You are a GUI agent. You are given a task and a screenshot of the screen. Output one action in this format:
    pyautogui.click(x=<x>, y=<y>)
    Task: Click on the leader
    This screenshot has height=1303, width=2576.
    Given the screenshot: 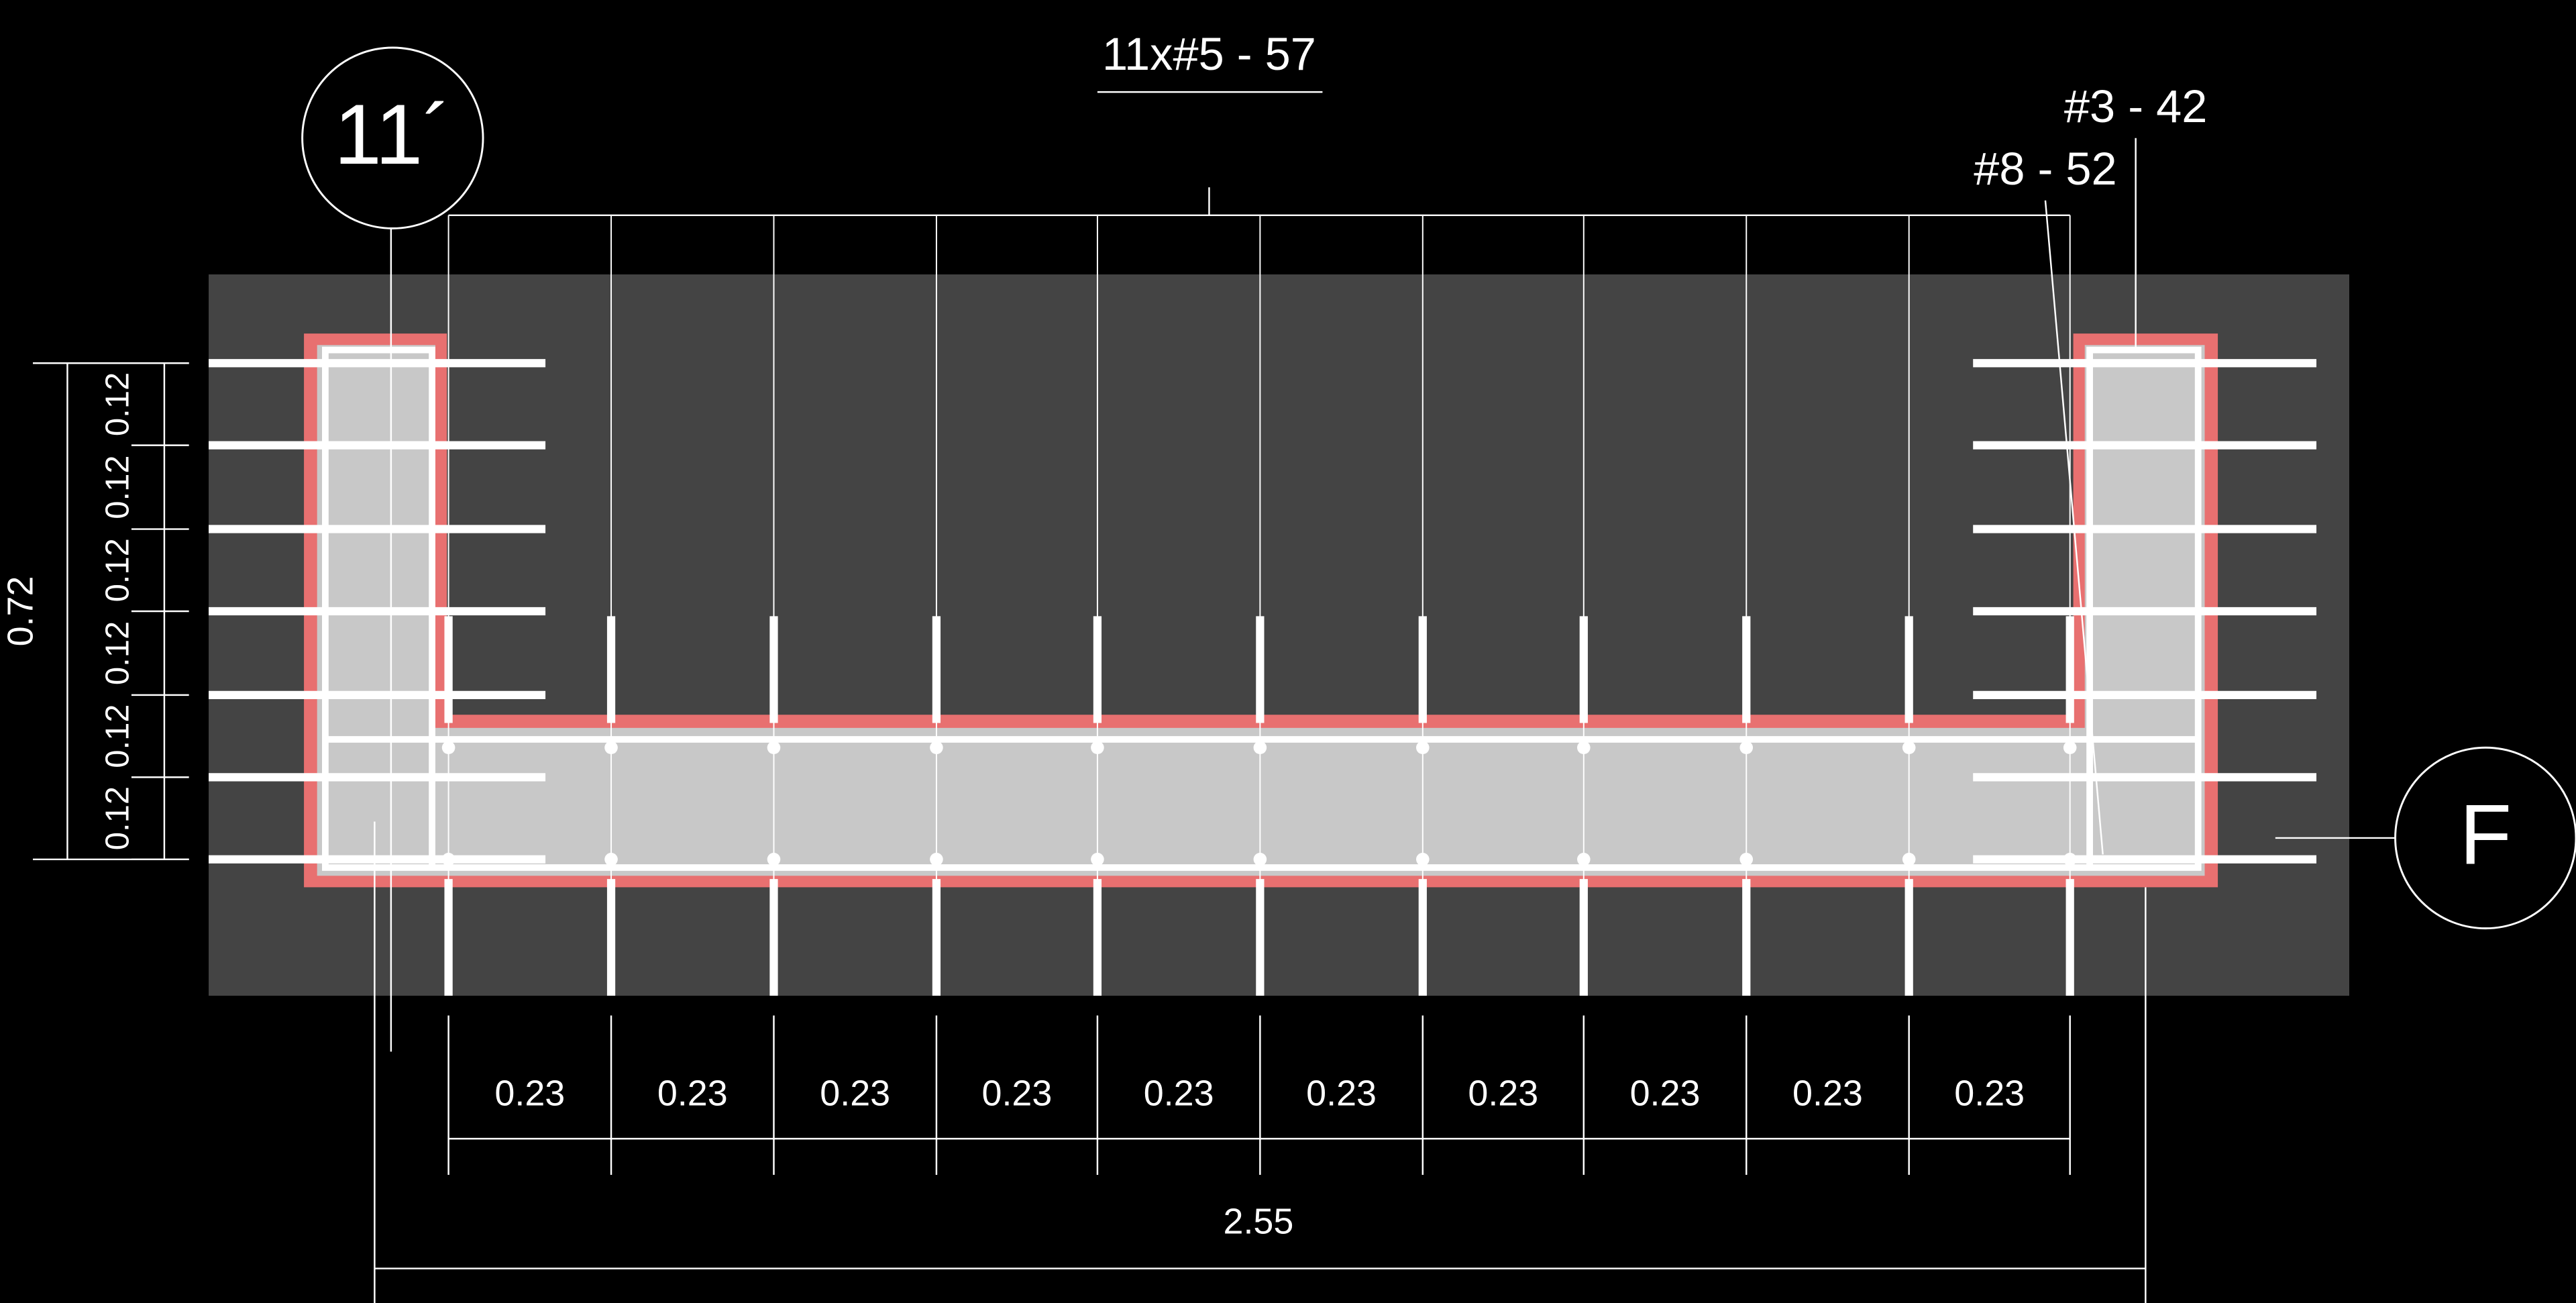 What is the action you would take?
    pyautogui.click(x=2074, y=527)
    